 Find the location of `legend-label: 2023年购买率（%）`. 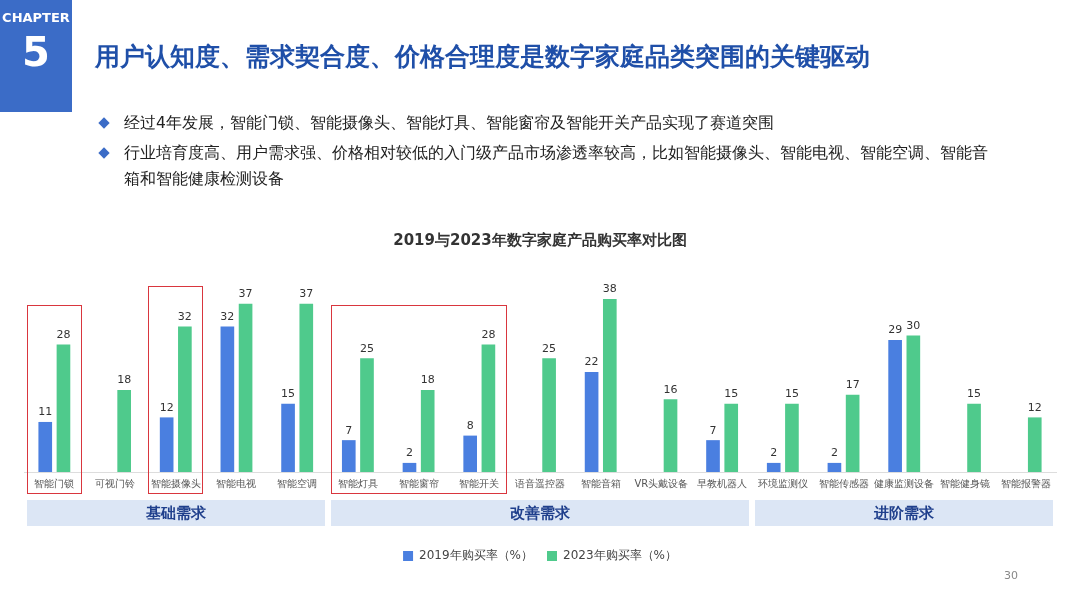

legend-label: 2023年购买率（%） is located at coordinates (620, 555).